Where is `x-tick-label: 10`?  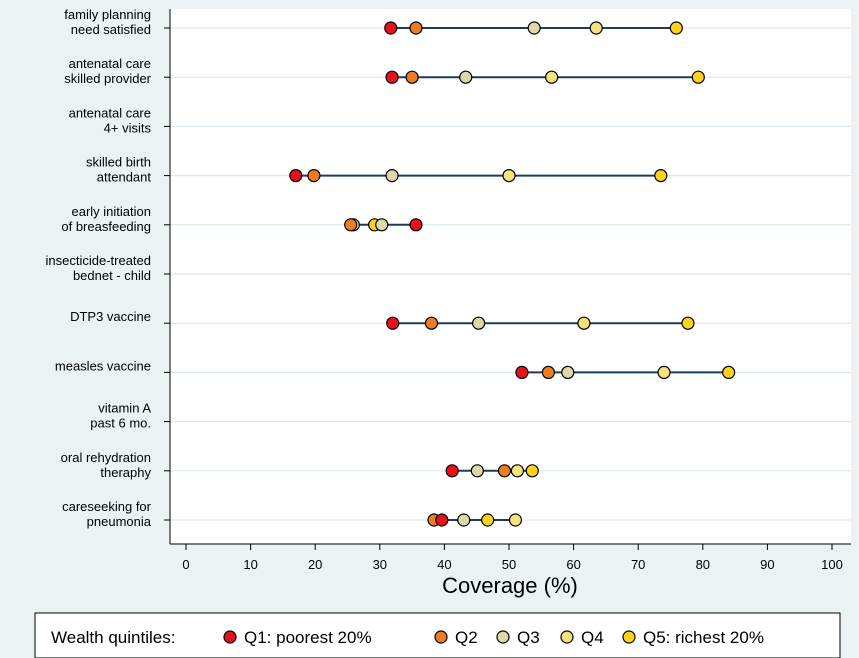 x-tick-label: 10 is located at coordinates (250, 564).